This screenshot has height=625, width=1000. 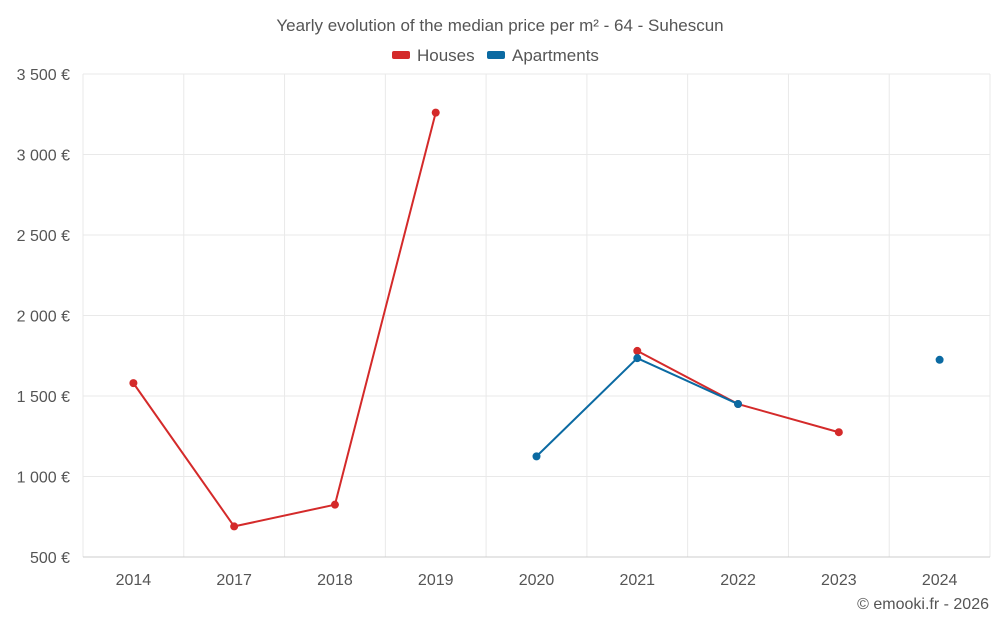 I want to click on legend-swatch-houses, so click(x=401, y=55).